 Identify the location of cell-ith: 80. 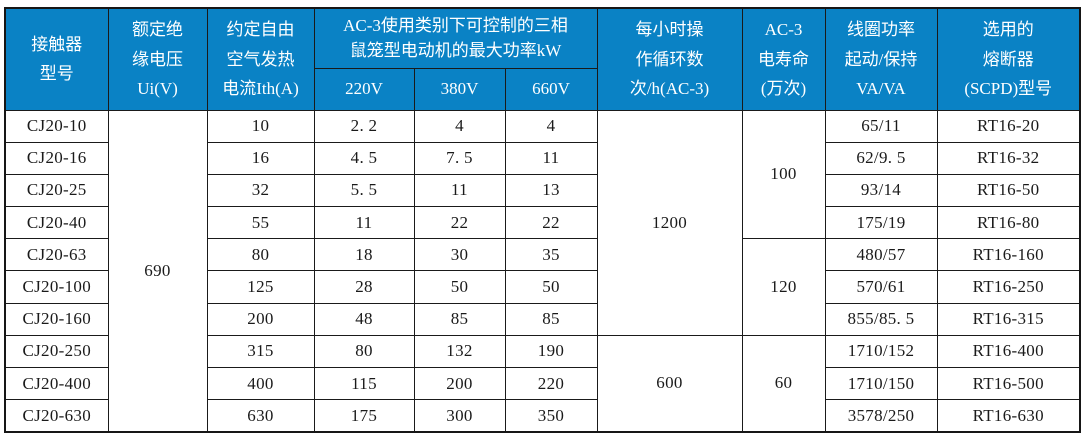
(260, 255).